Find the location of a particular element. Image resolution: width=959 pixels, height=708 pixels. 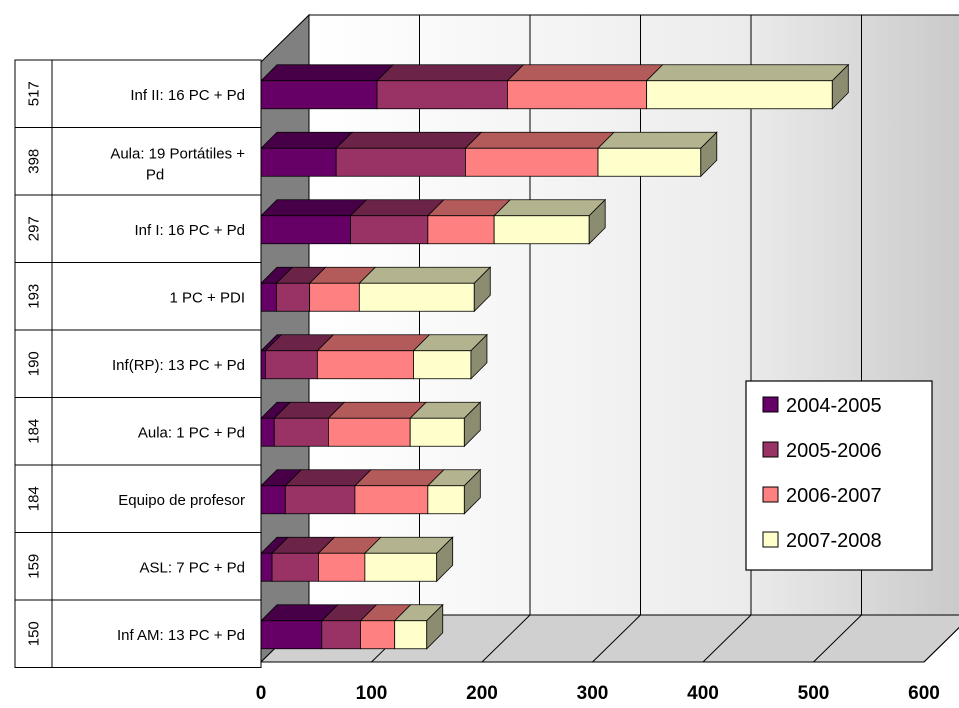

legend-label-2005-2006: 2005-2006 is located at coordinates (834, 451).